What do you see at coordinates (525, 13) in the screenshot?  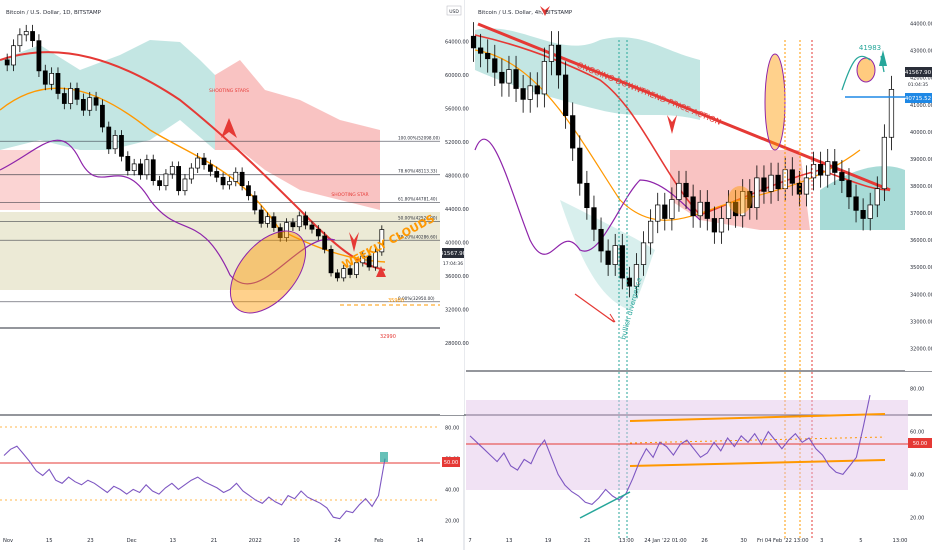 I see `chart-title-right: Bitcoin / U.S. Dollar, 4h, BITSTAMP` at bounding box center [525, 13].